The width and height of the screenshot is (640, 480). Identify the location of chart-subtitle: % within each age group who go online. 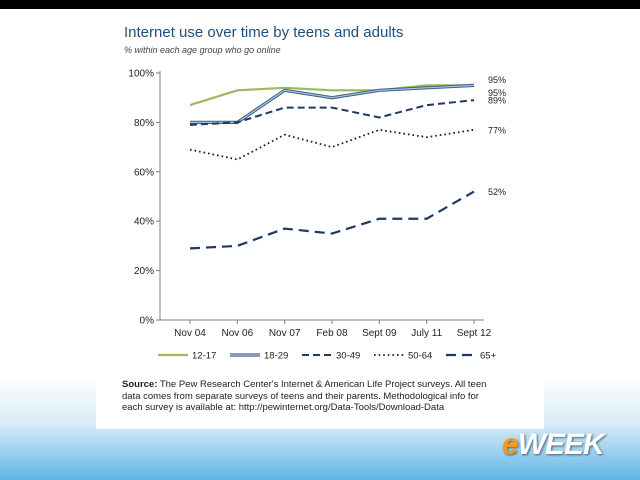
(202, 50).